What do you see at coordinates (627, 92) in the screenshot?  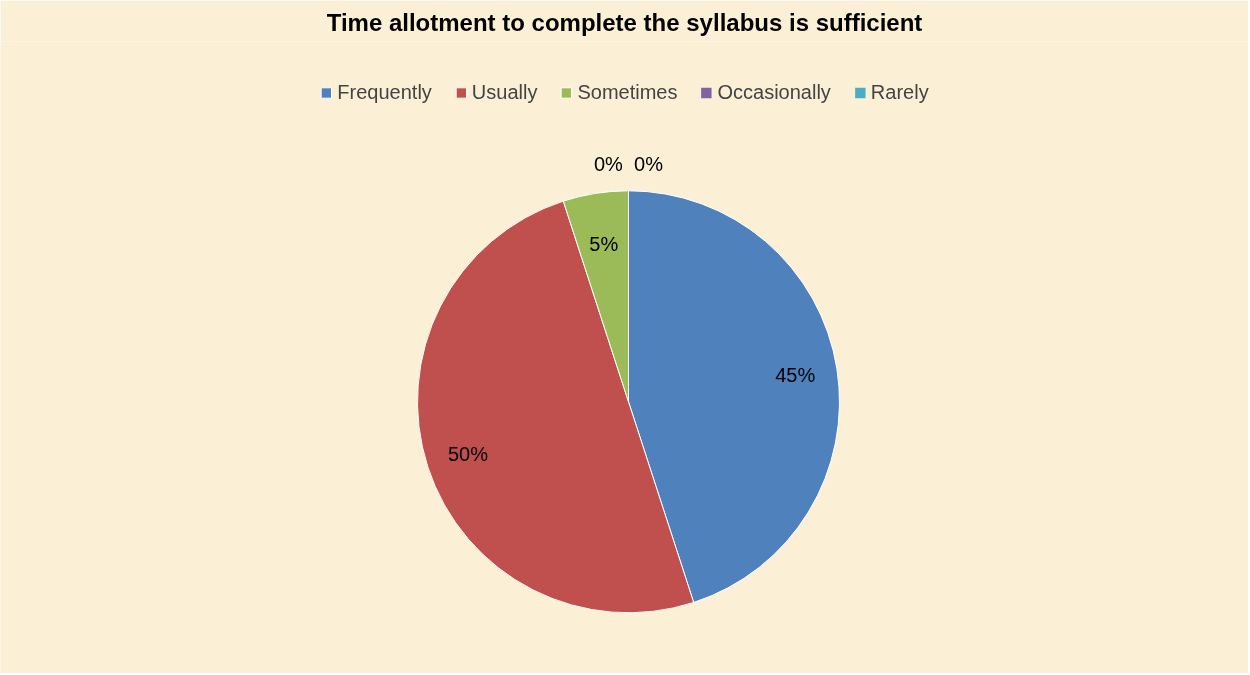 I see `legend-label: Sometimes` at bounding box center [627, 92].